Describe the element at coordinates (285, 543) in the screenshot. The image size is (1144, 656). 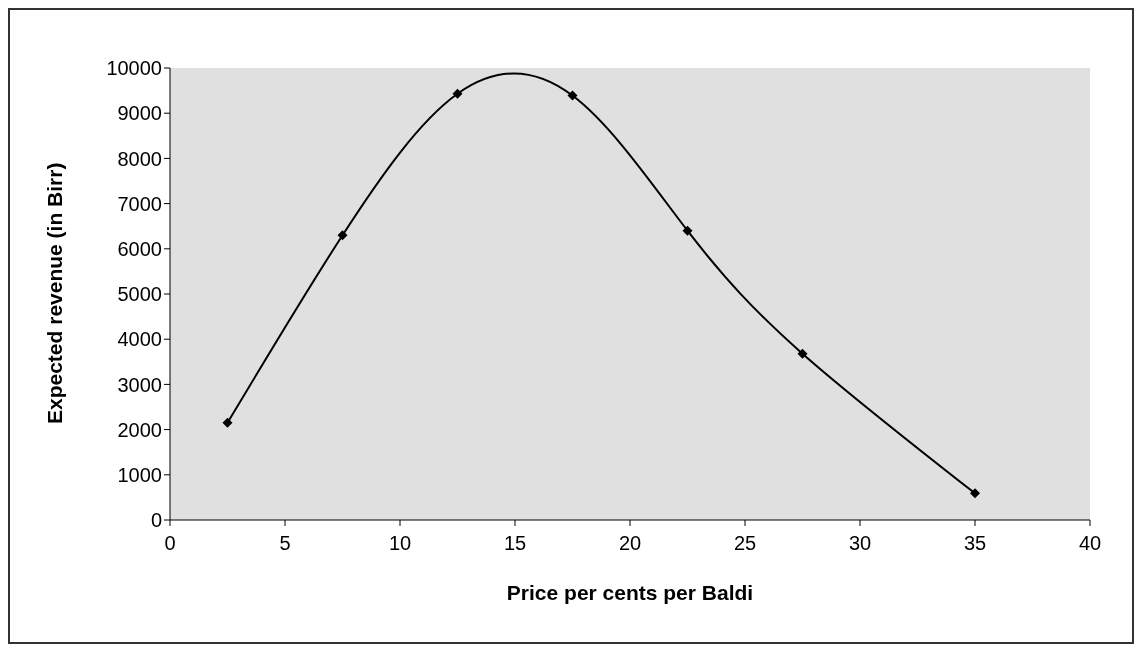
I see `x-tick-label: 5` at that location.